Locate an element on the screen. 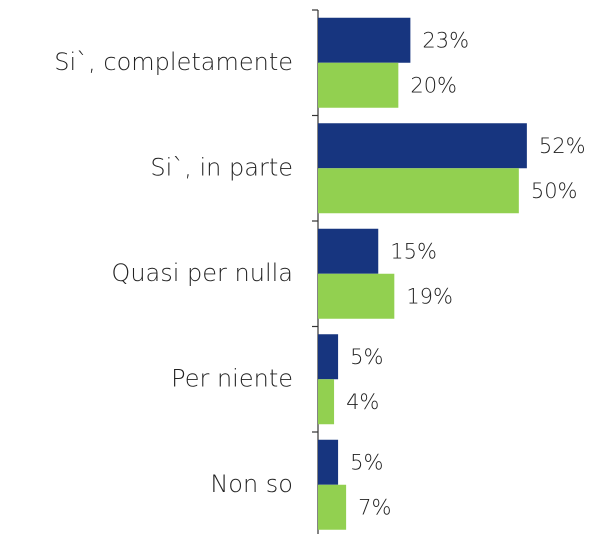  category-label: Per niente is located at coordinates (232, 378).